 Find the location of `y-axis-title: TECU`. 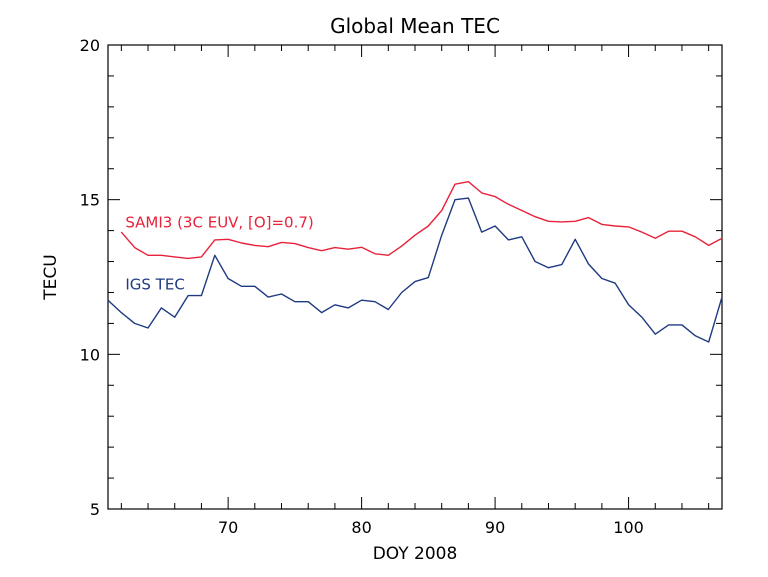

y-axis-title: TECU is located at coordinates (51, 277).